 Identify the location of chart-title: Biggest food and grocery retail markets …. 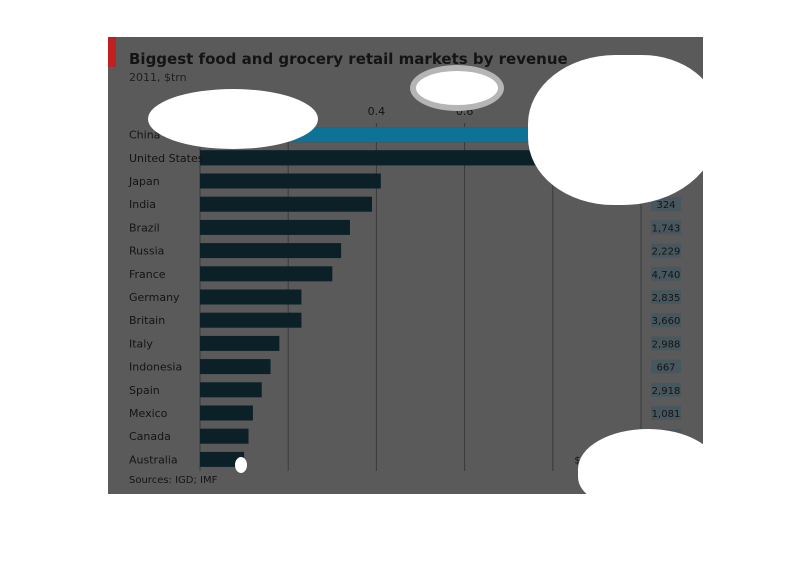
(348, 59).